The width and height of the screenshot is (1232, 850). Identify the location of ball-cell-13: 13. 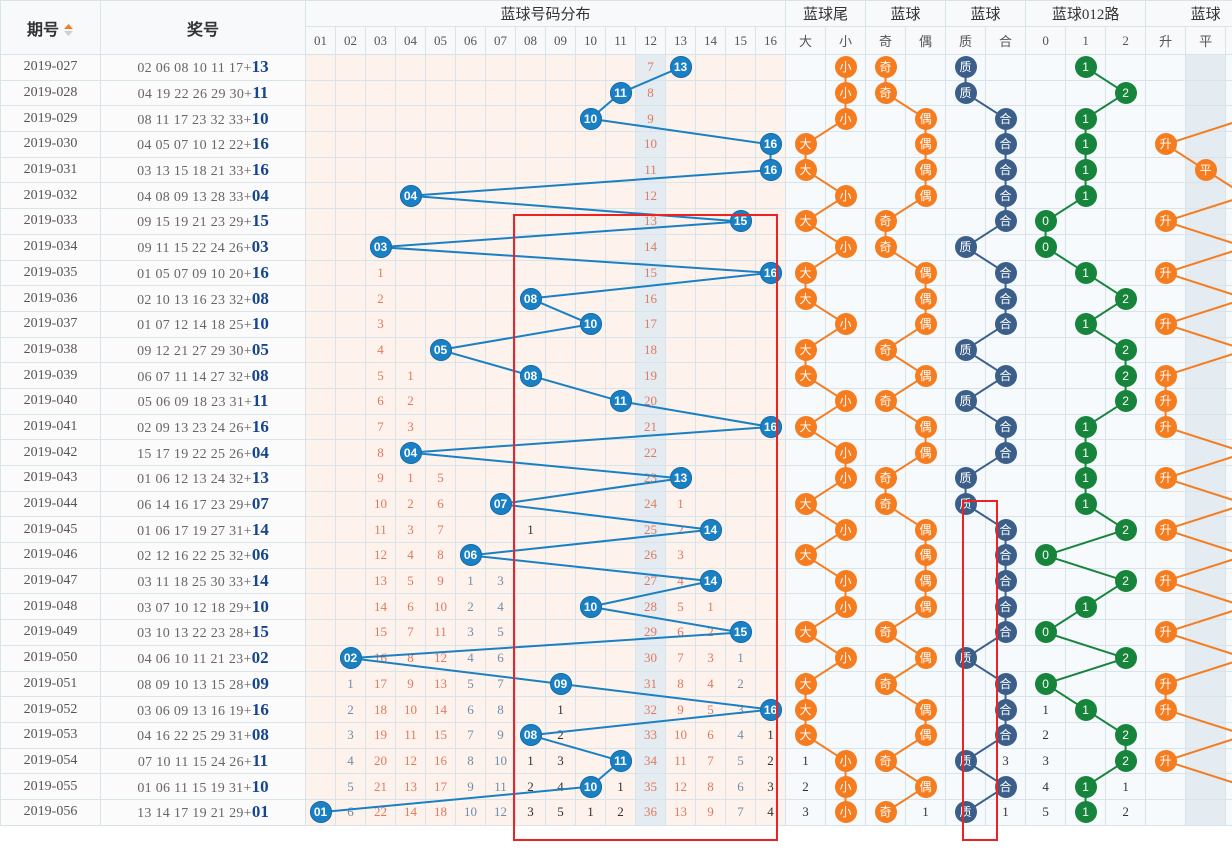
(680, 812).